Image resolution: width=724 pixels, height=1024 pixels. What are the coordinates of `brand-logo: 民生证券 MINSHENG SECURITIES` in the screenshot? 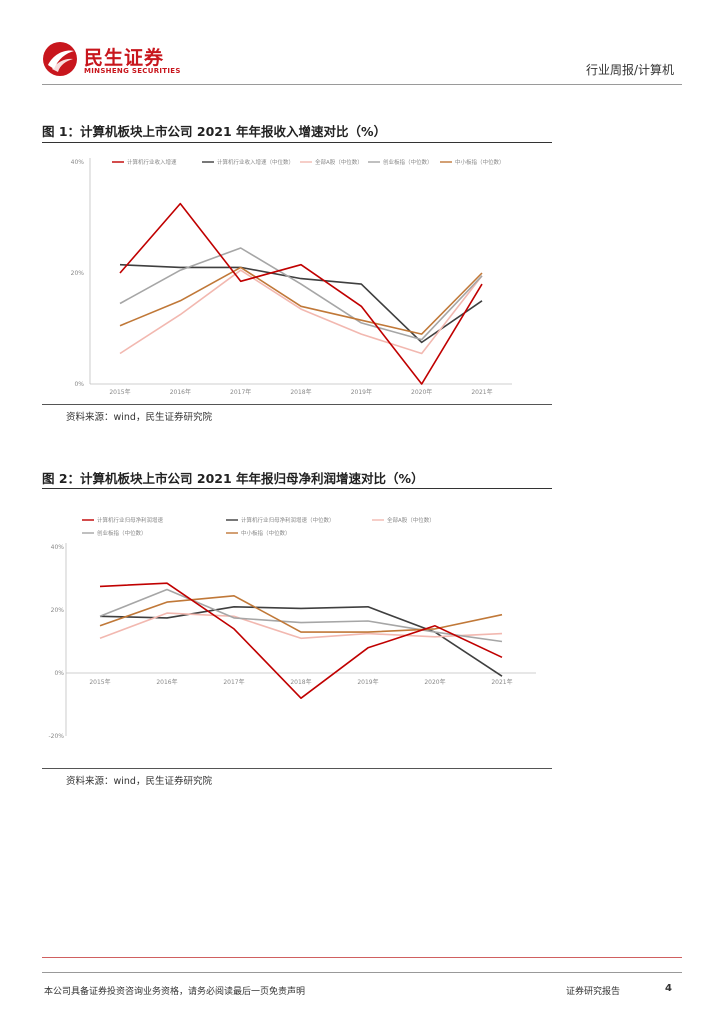 It's located at (117, 61).